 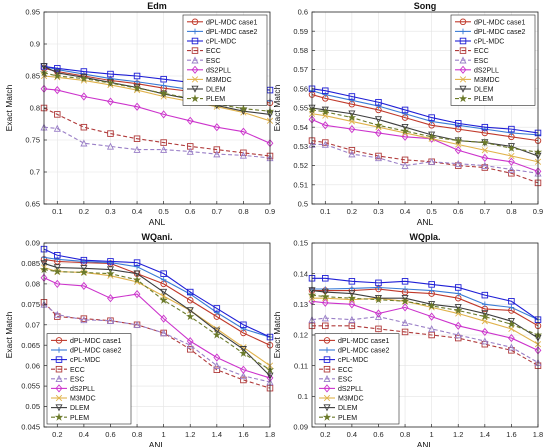 What do you see at coordinates (425, 345) in the screenshot?
I see `series-ecc` at bounding box center [425, 345].